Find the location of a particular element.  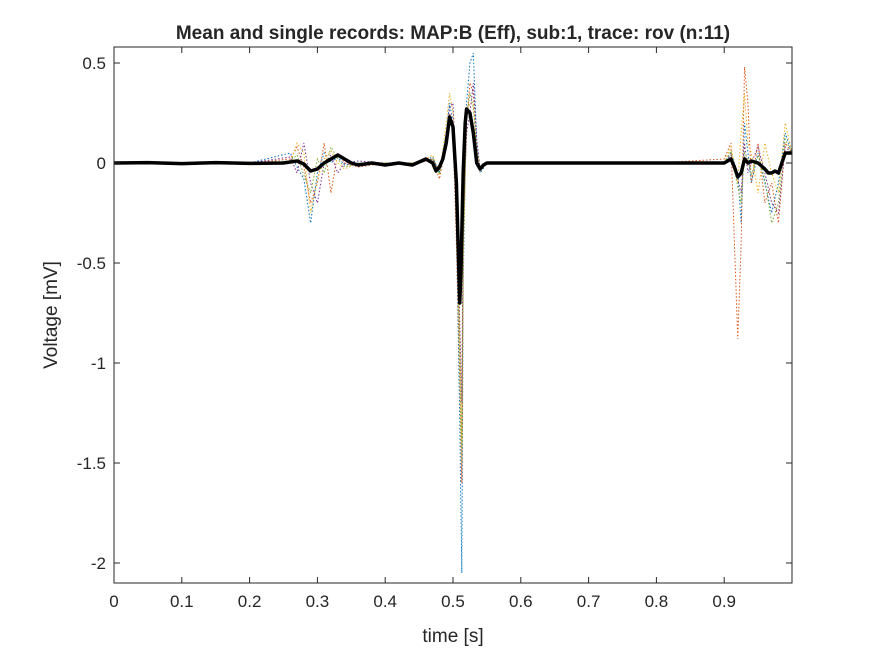

x-tick-label: 0.9 is located at coordinates (724, 601).